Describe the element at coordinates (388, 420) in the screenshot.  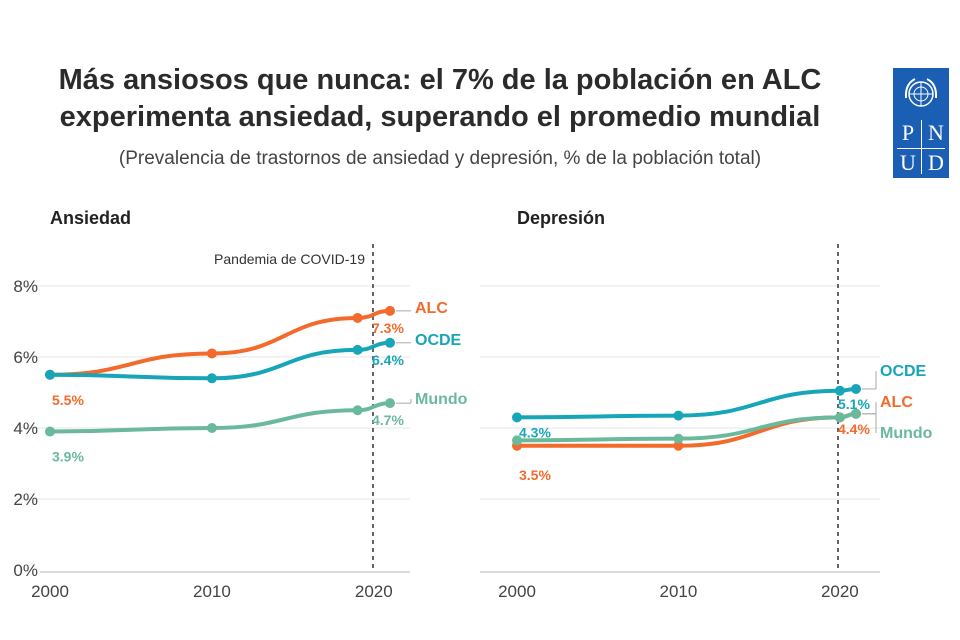
I see `end-value-label: 4.7%` at that location.